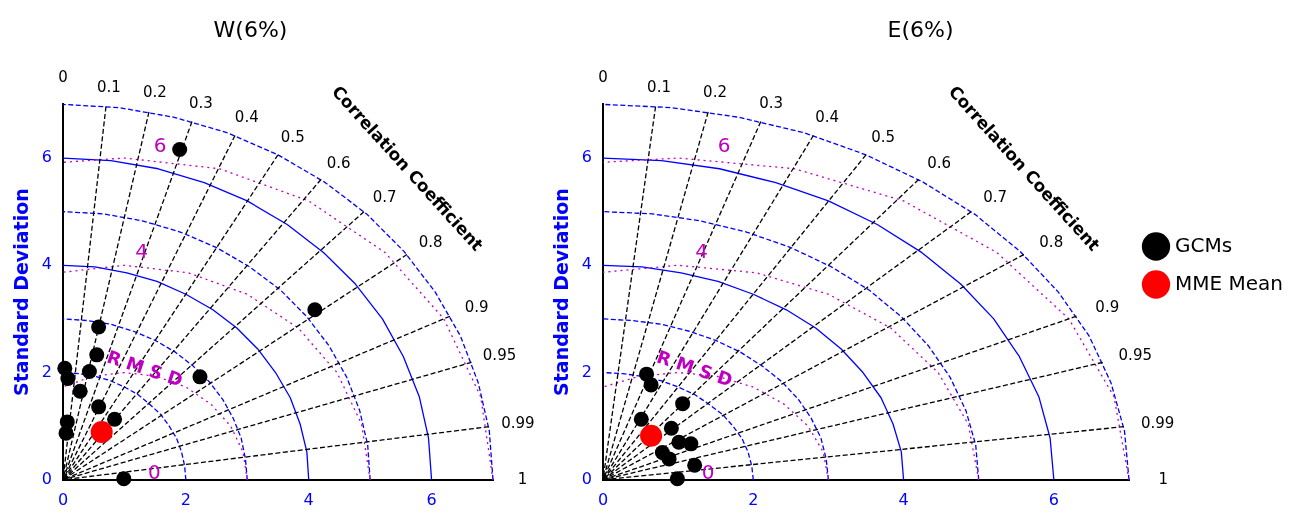 The image size is (1311, 523). What do you see at coordinates (939, 163) in the screenshot?
I see `annotation: 0.6` at bounding box center [939, 163].